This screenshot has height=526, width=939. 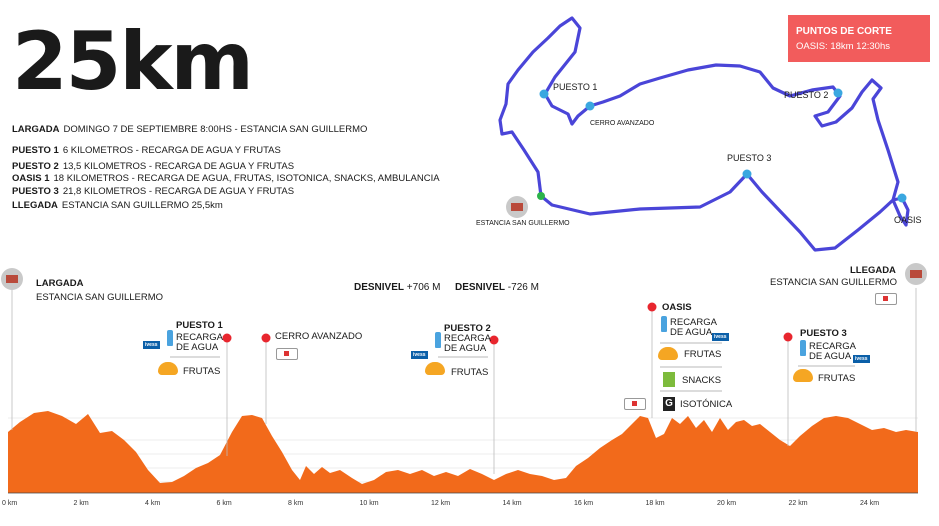 I want to click on x-tick-label: 16 km, so click(x=584, y=503).